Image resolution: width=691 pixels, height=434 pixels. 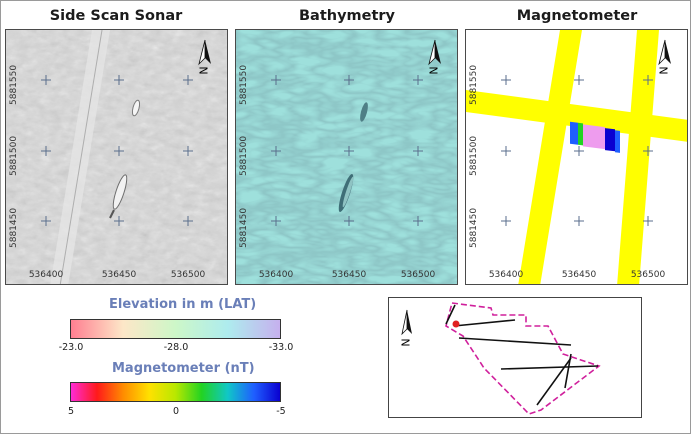 What do you see at coordinates (347, 16) in the screenshot?
I see `panel-title-bathymetry: Bathymetry` at bounding box center [347, 16].